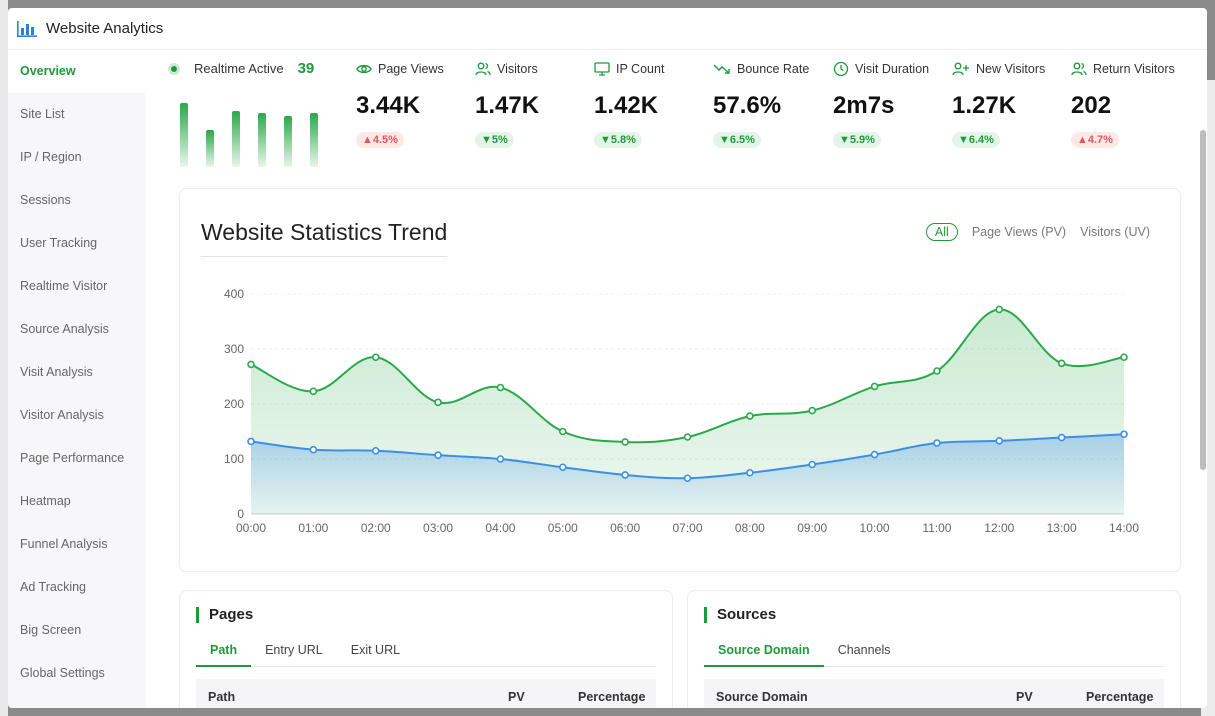 This screenshot has height=716, width=1215. I want to click on scrollbar-thumb, so click(1203, 300).